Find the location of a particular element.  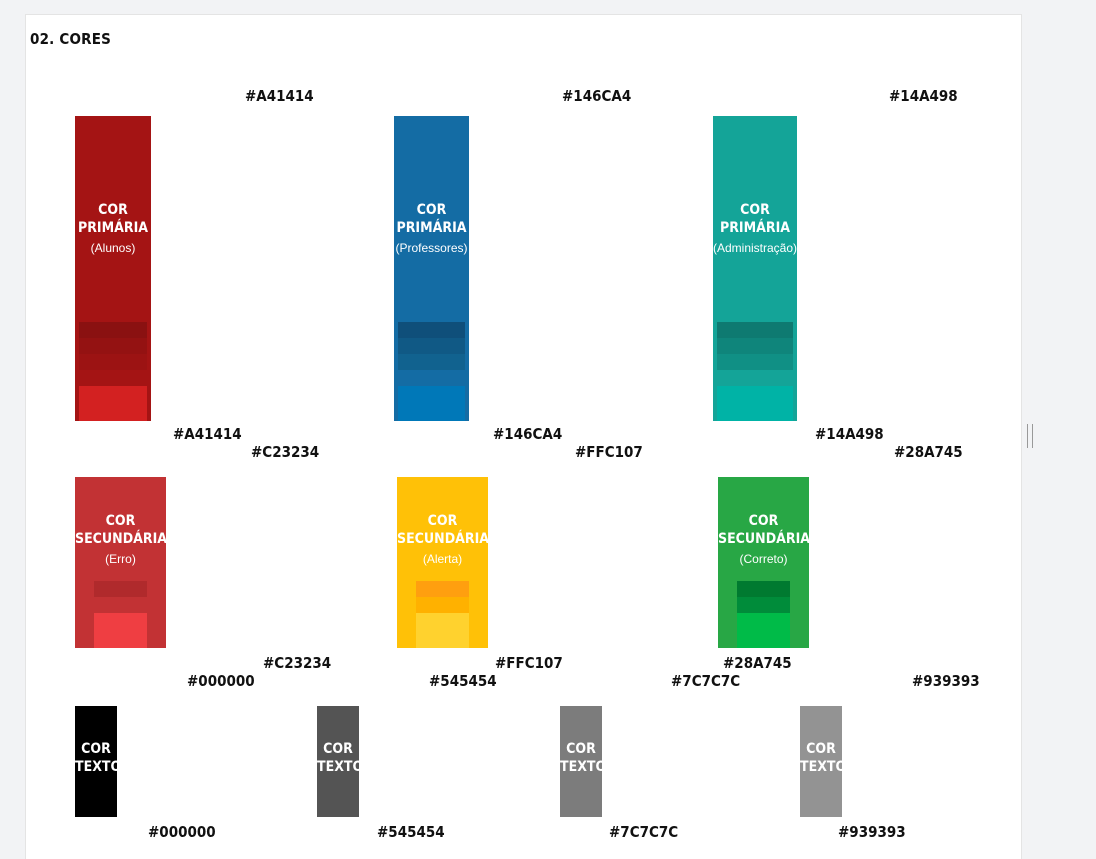

swatch-secondary: COR SECUNDÁRIA (Alerta) is located at coordinates (443, 562).